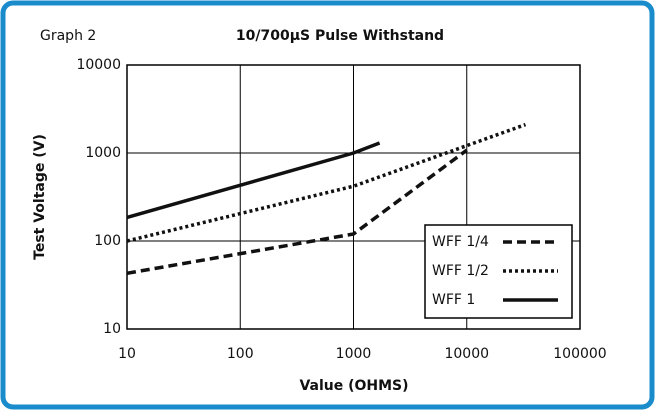 This screenshot has width=655, height=414. Describe the element at coordinates (354, 354) in the screenshot. I see `x-tick-label: 1000` at that location.